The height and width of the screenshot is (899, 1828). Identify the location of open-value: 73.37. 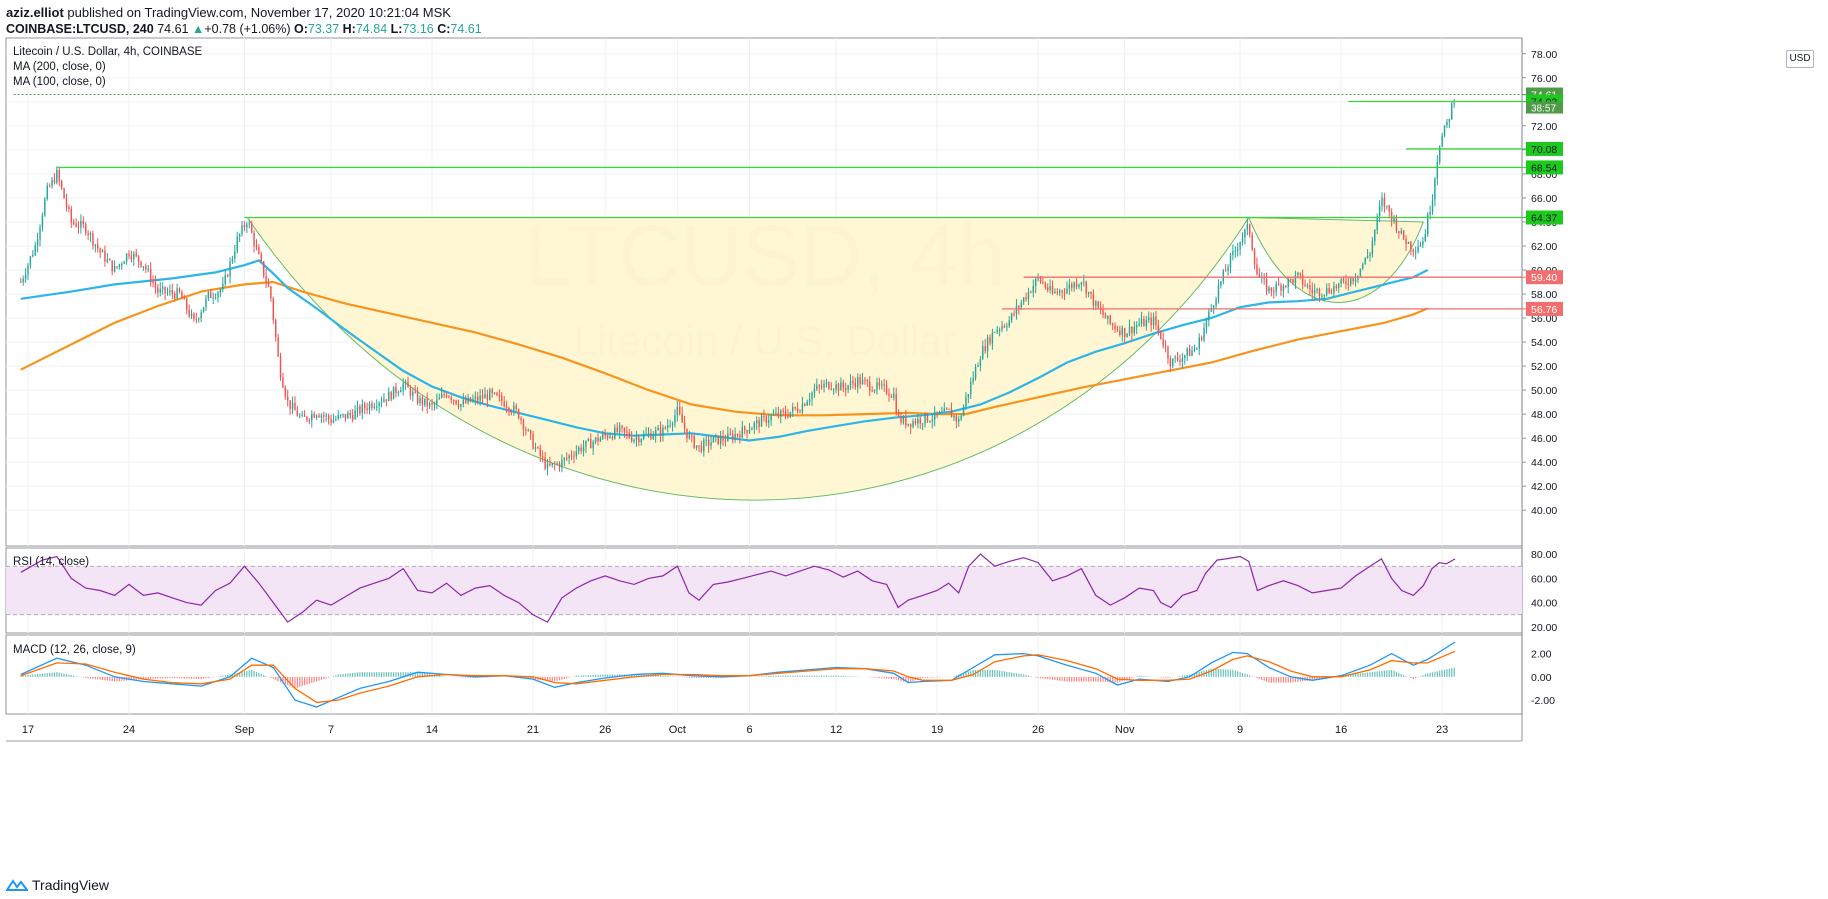
(323, 29).